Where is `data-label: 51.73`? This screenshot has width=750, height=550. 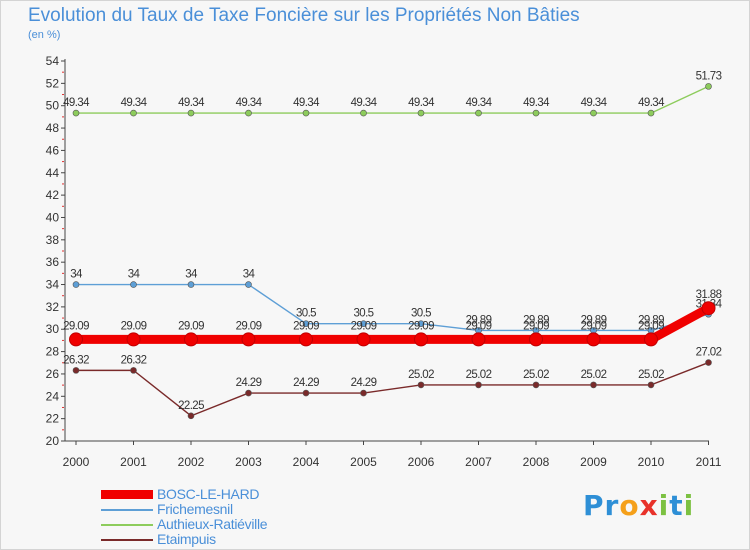
data-label: 51.73 is located at coordinates (709, 76).